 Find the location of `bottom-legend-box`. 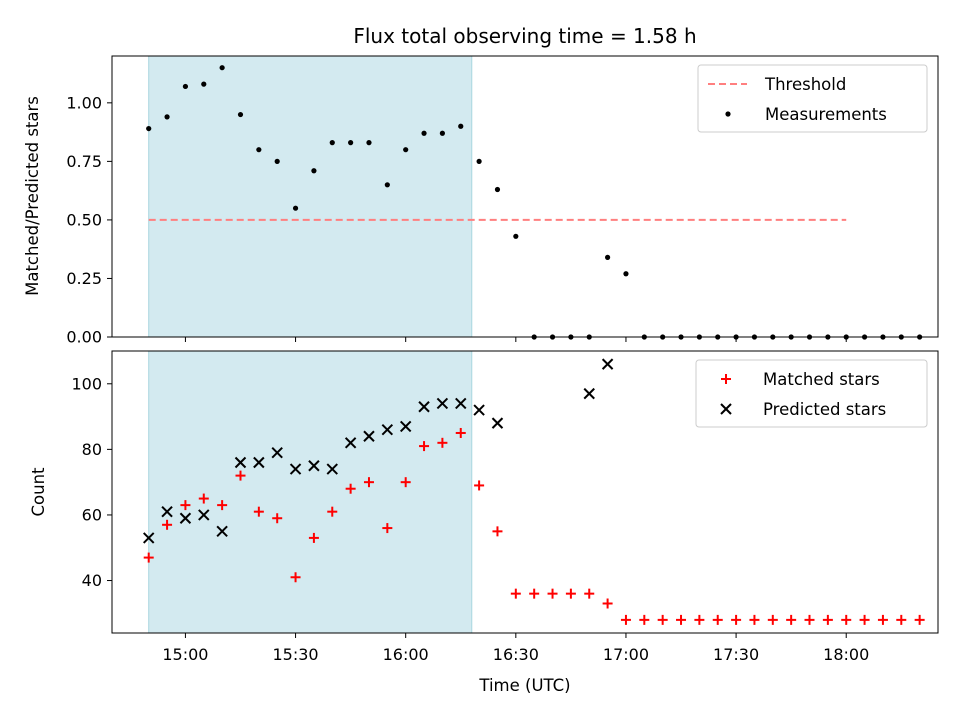

bottom-legend-box is located at coordinates (811, 393).